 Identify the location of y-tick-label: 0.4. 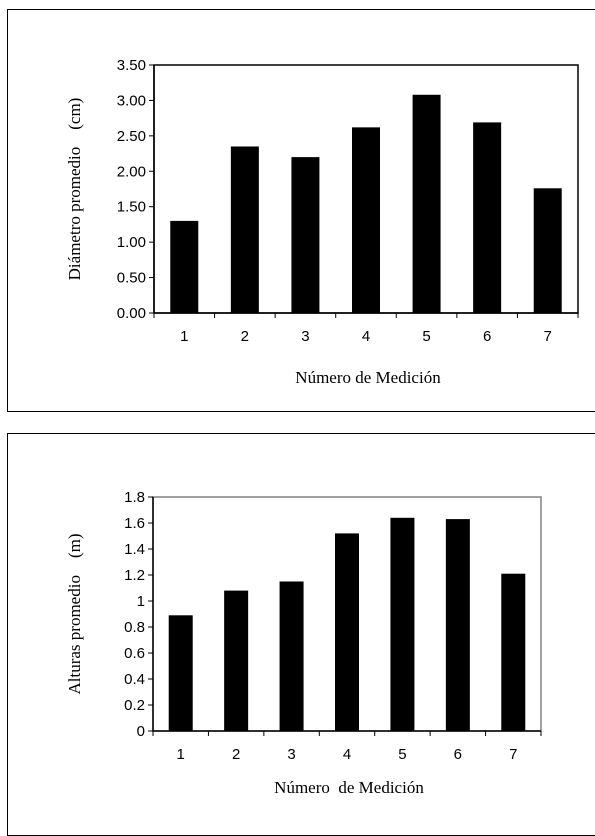
(134, 679).